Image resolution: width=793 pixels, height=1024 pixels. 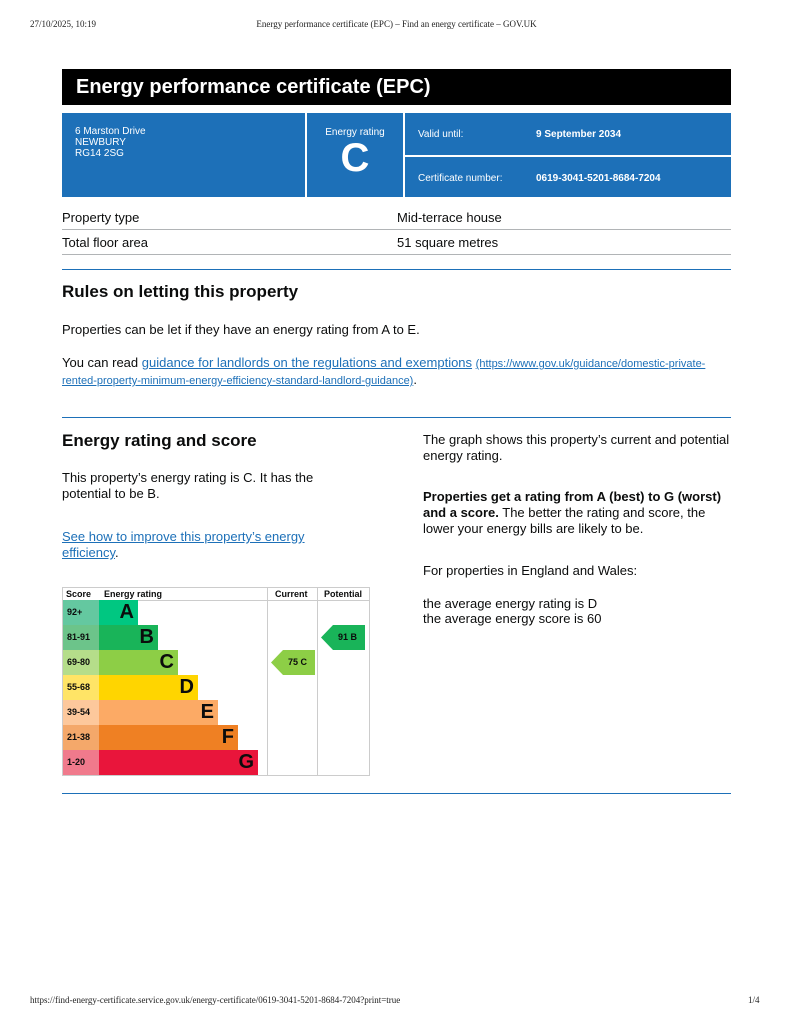 I want to click on page-title: Energy performance certificate (EPC), so click(x=396, y=87).